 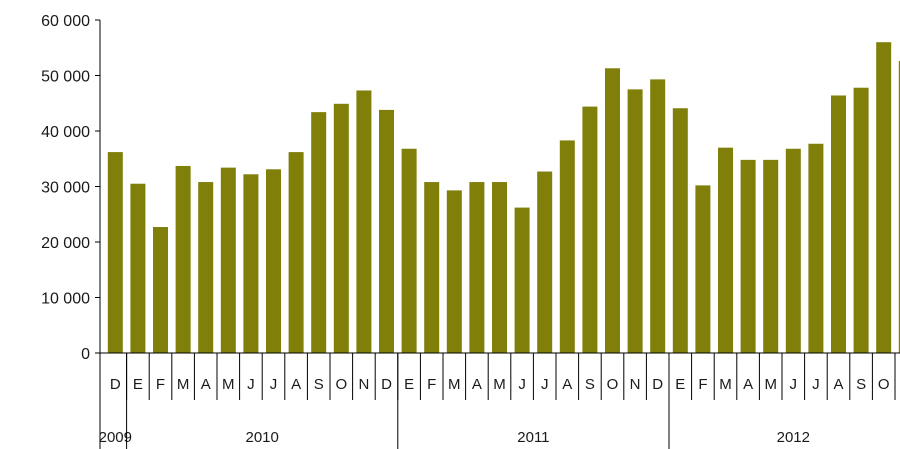 I want to click on year-label: 2010, so click(x=262, y=437).